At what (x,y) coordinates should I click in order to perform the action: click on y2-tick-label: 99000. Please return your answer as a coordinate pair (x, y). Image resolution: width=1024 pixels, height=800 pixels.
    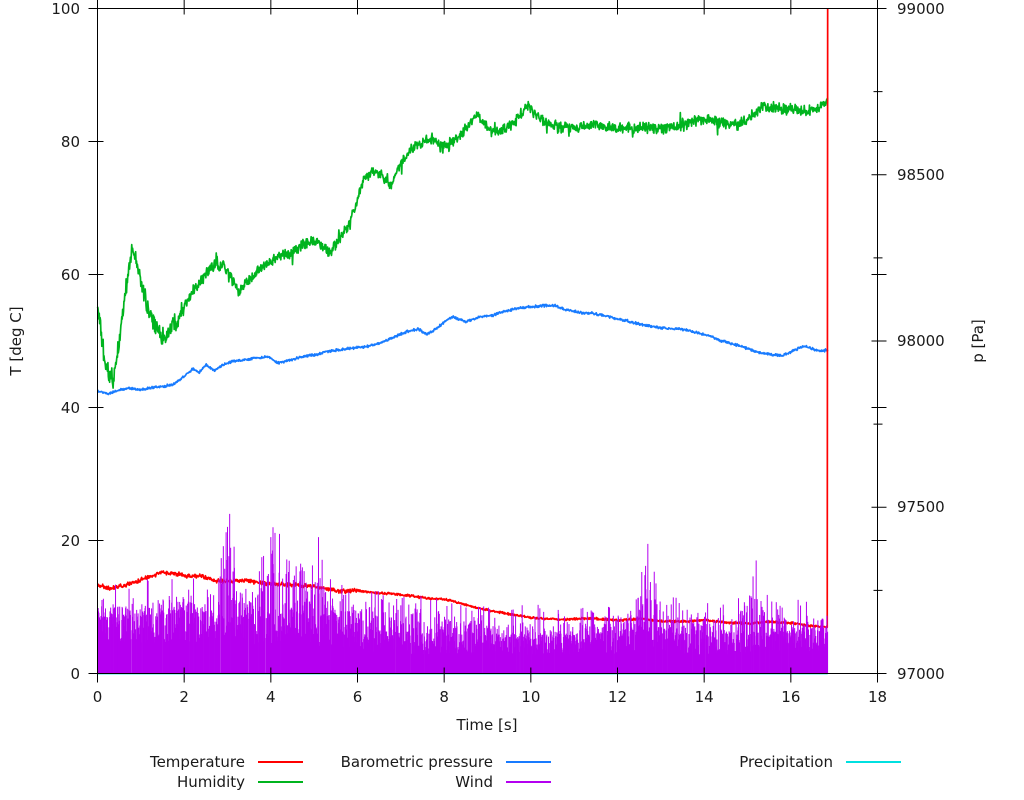
    Looking at the image, I should click on (921, 9).